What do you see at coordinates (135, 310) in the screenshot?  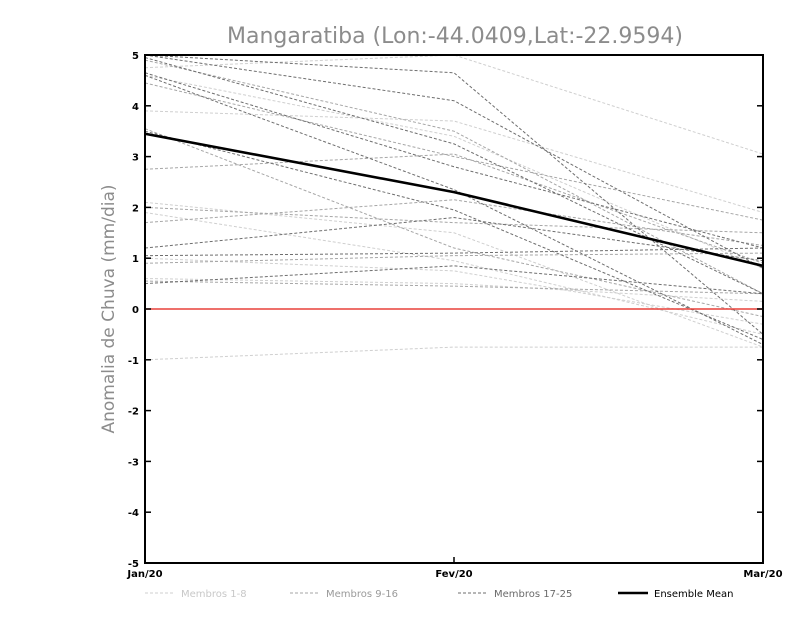 I see `y-tick-label: 0` at bounding box center [135, 310].